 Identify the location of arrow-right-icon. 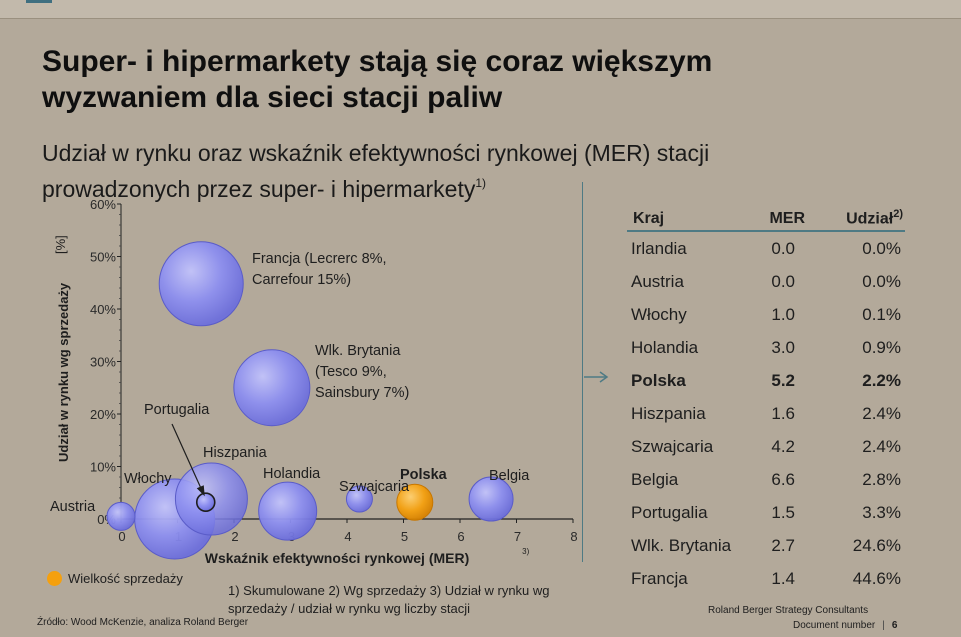
(596, 377).